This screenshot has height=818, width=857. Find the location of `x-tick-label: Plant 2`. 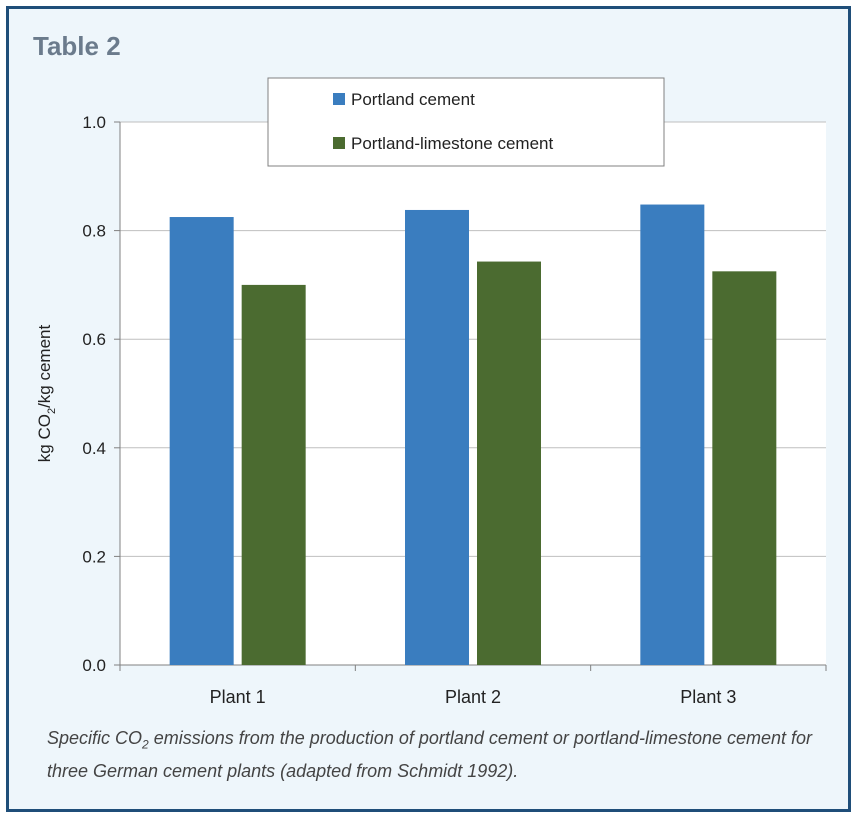

x-tick-label: Plant 2 is located at coordinates (473, 697).